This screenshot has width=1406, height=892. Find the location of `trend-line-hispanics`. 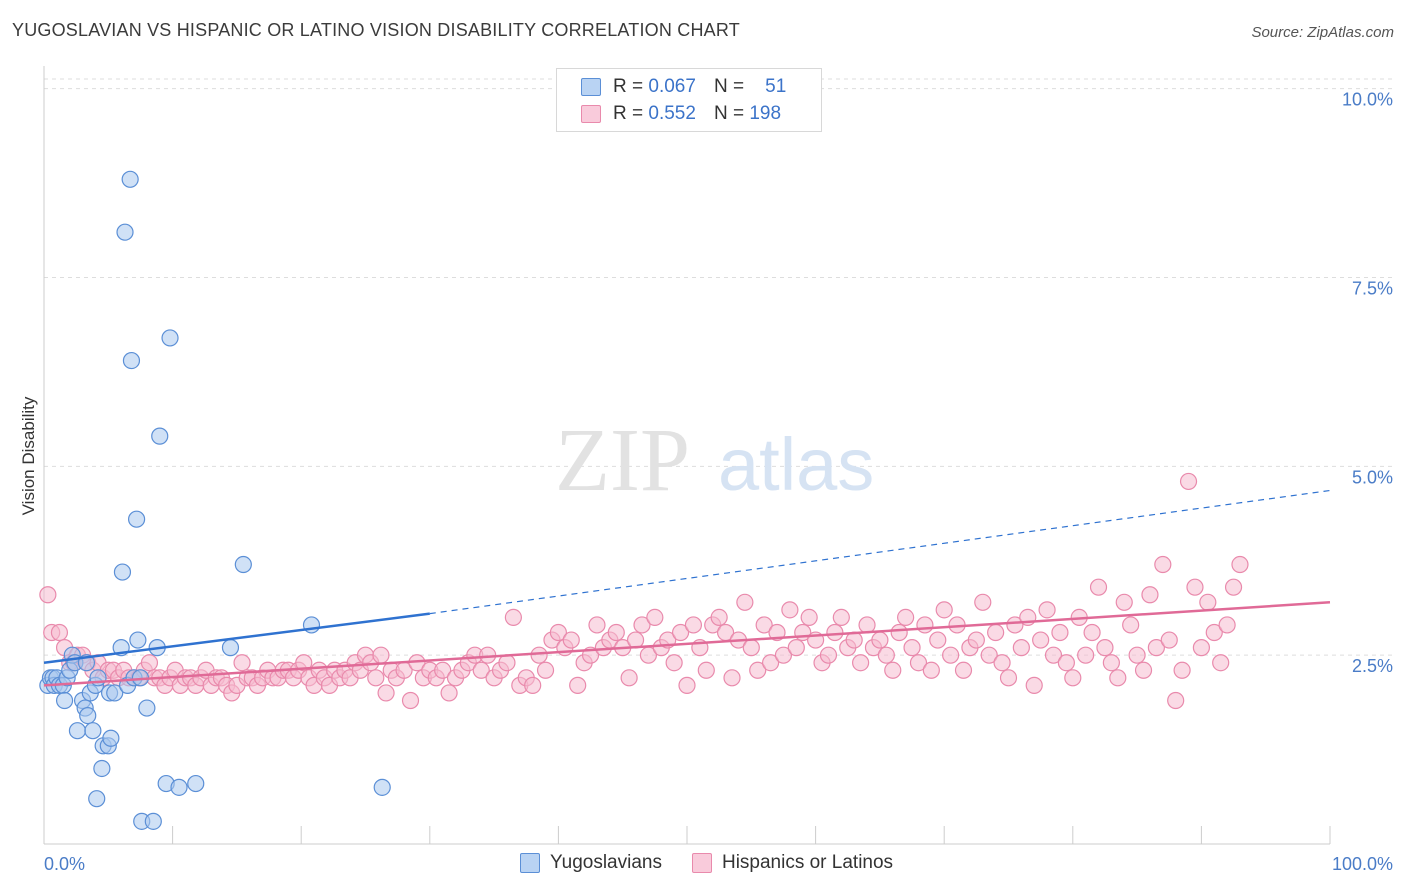

trend-line-hispanics is located at coordinates (687, 644).